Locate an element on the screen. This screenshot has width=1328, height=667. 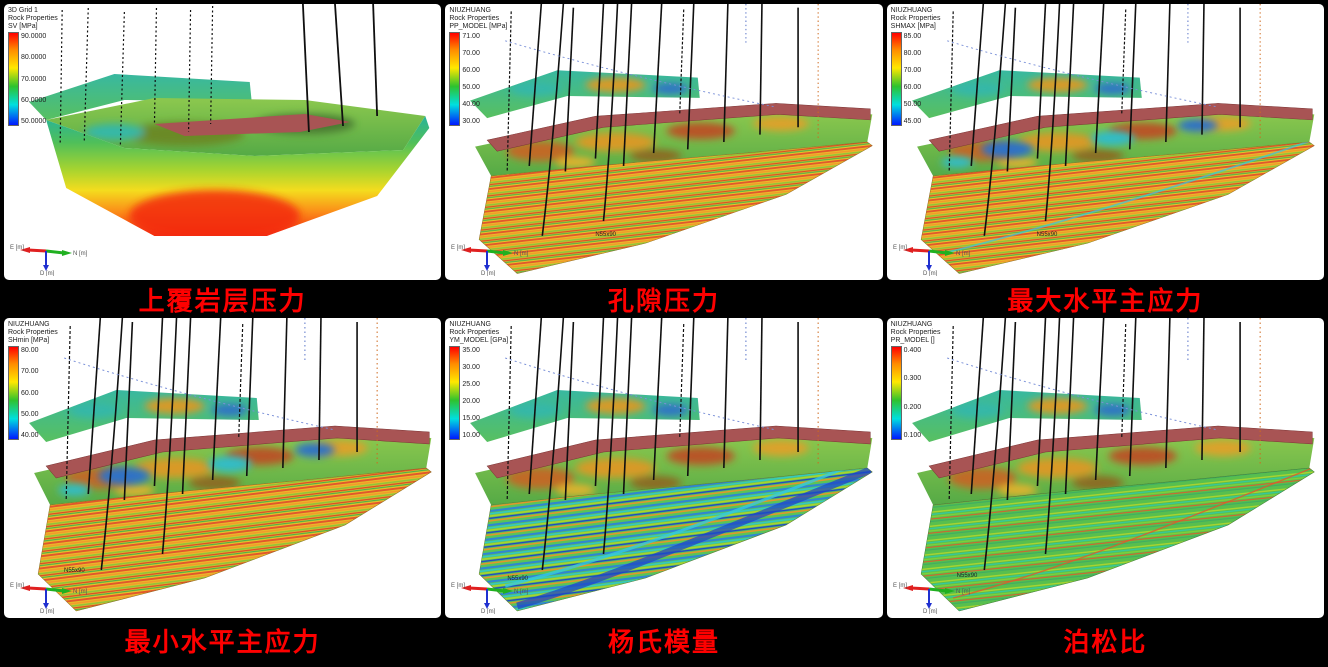
panel-caption: 泊松比 is located at coordinates (1105, 642).